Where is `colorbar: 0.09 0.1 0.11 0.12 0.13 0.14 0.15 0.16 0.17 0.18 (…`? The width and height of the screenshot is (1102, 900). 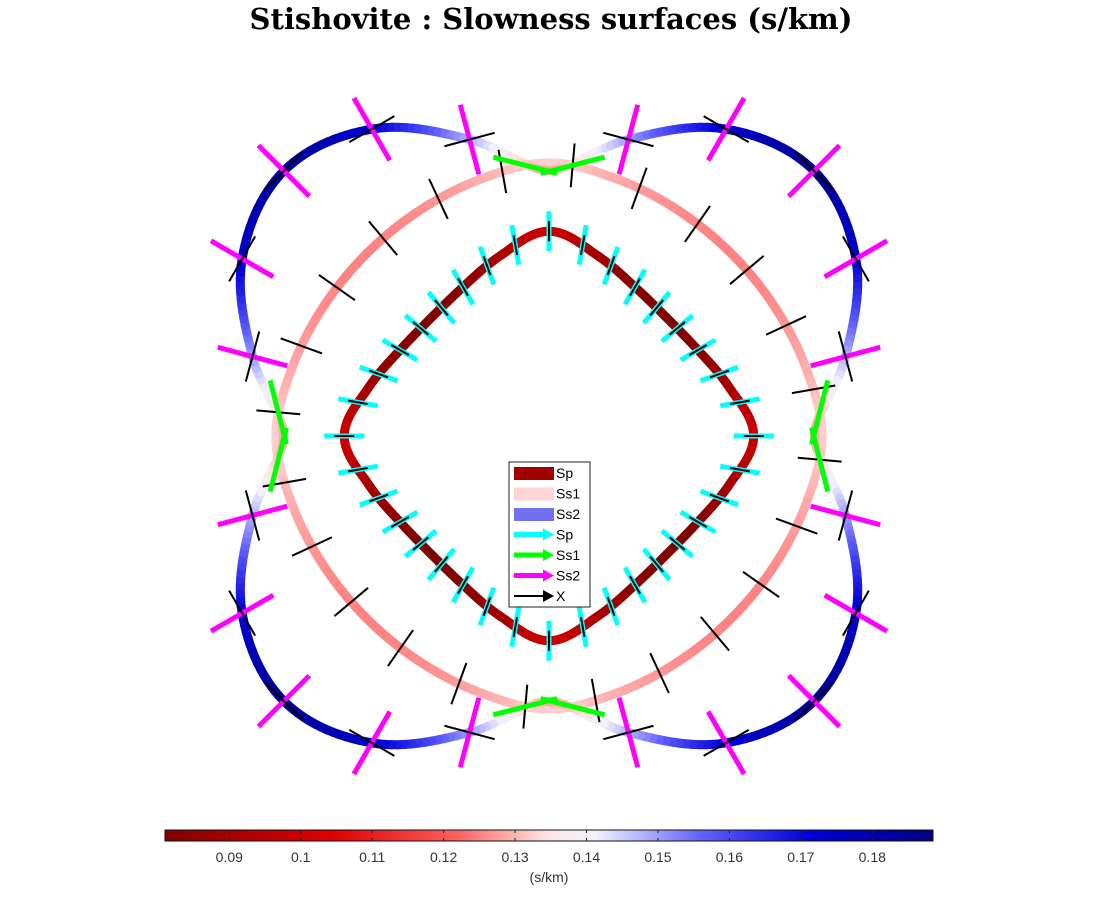
colorbar: 0.09 0.1 0.11 0.12 0.13 0.14 0.15 0.16 0.17 0.18 (… is located at coordinates (549, 857).